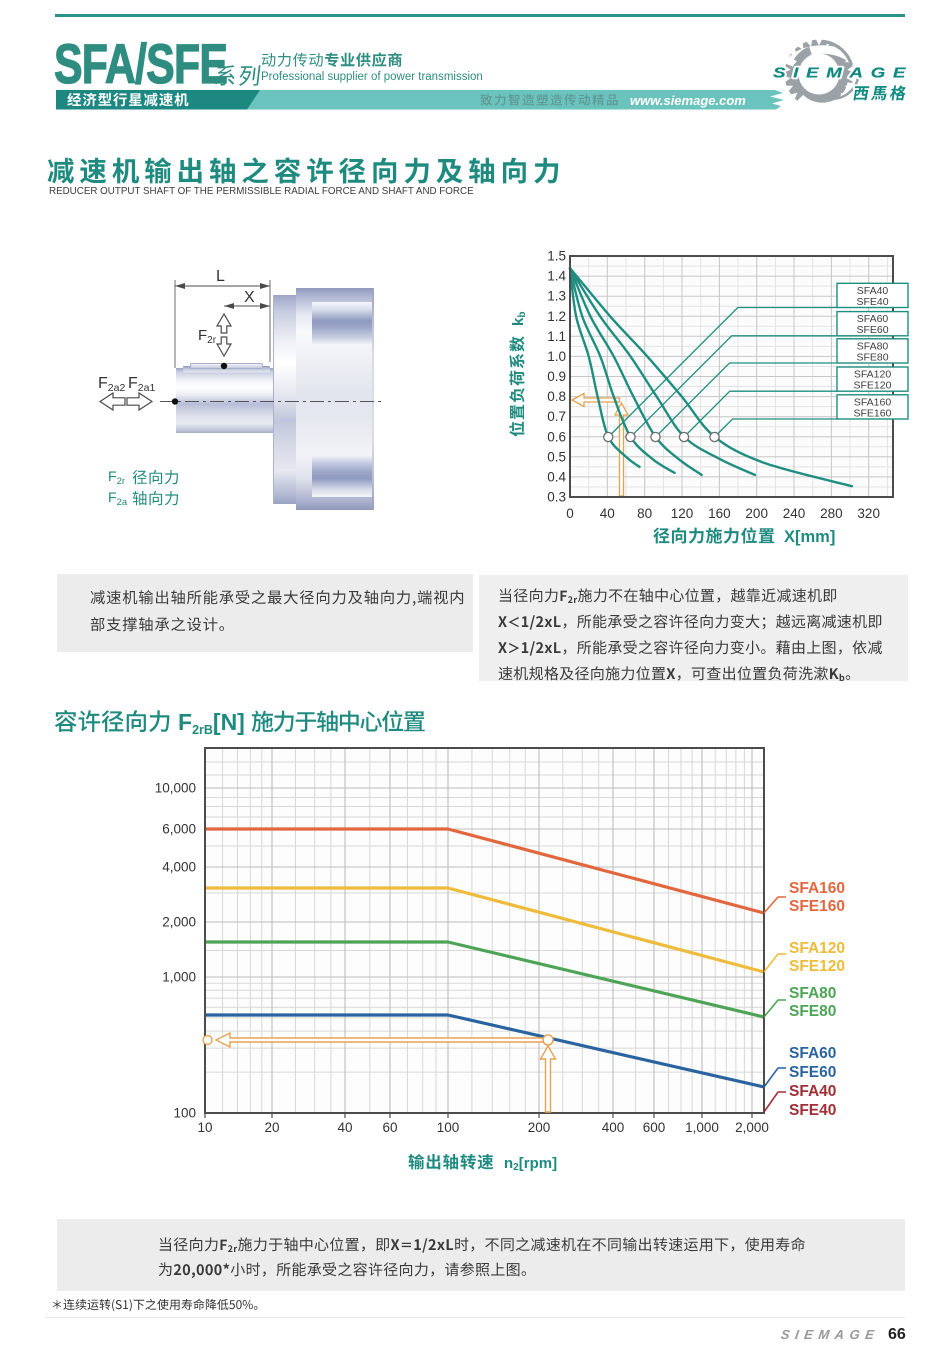  Describe the element at coordinates (556, 276) in the screenshot. I see `svg-text: 1.4` at that location.